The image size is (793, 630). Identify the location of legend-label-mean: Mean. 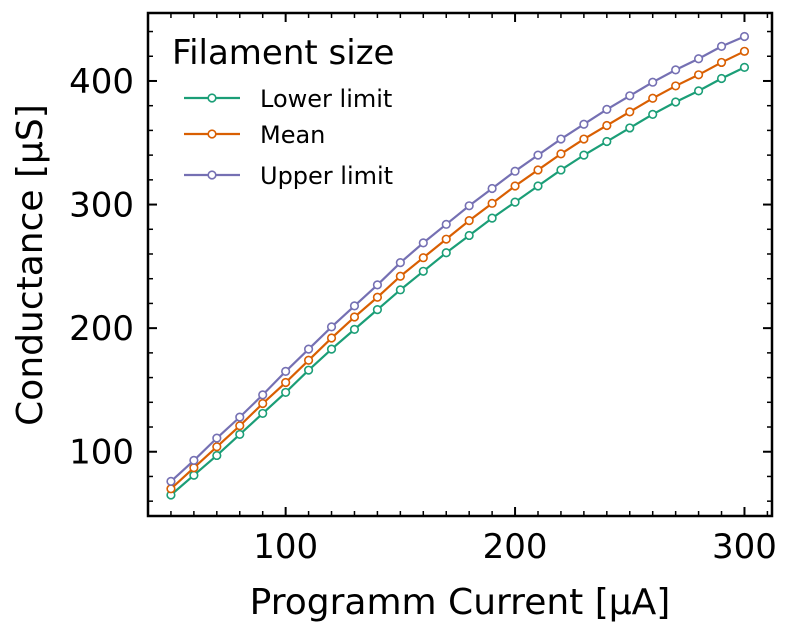
(292, 135).